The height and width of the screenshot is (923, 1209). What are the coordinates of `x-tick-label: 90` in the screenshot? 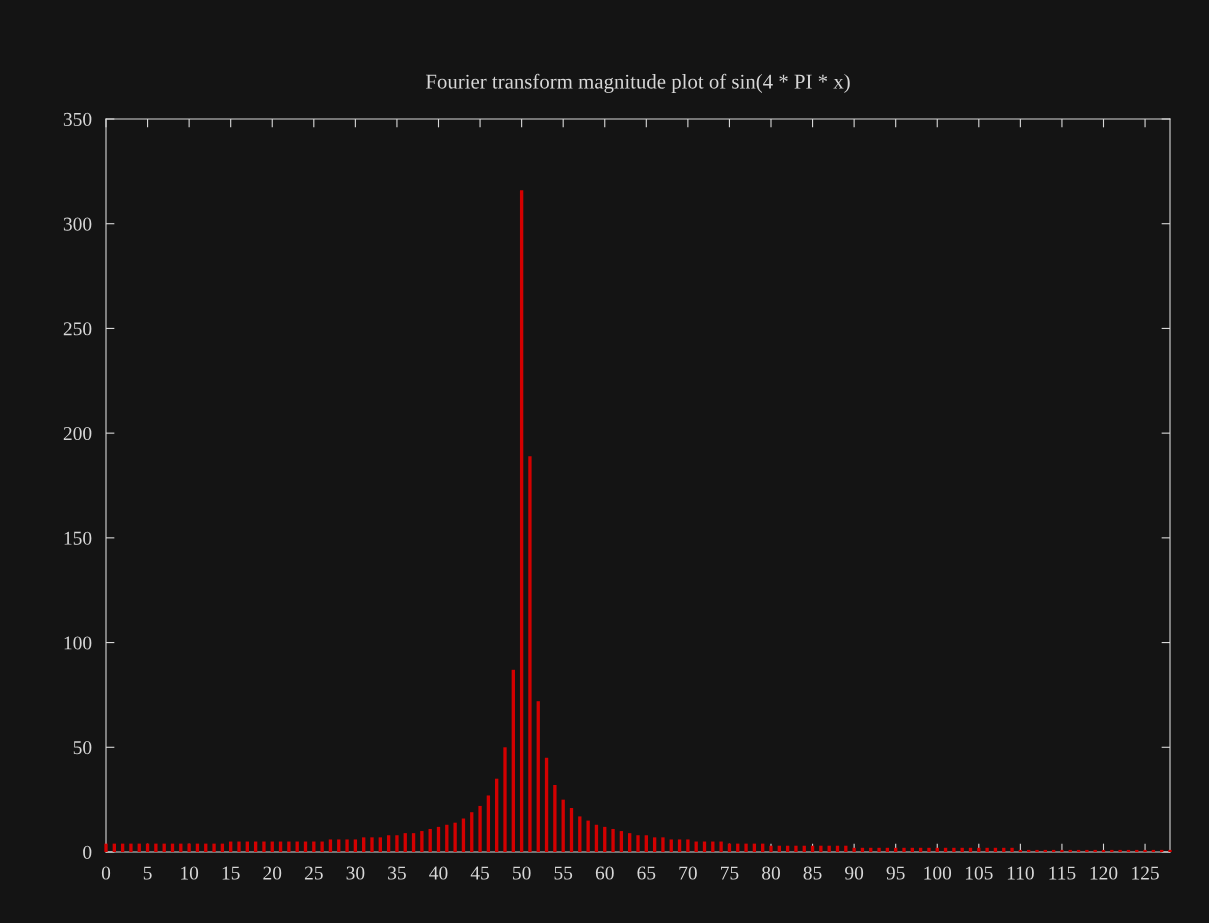 It's located at (854, 873).